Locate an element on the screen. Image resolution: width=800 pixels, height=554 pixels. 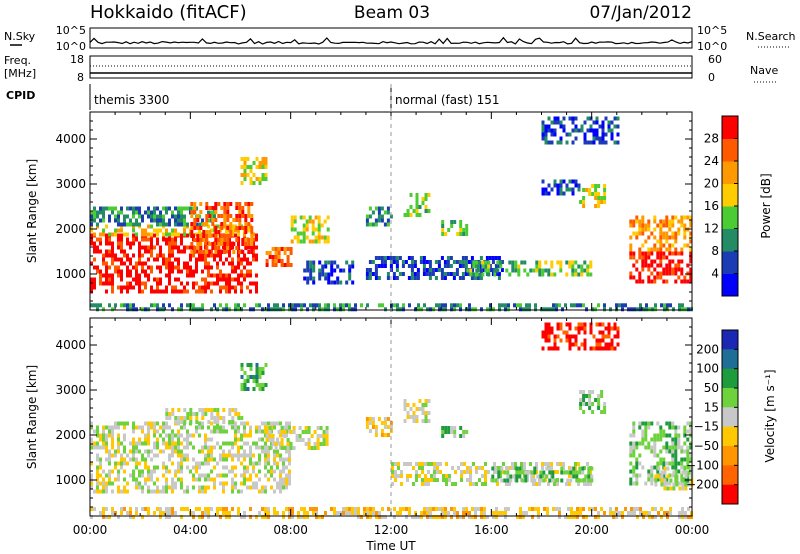
noise-search-label: N.Search is located at coordinates (771, 36).